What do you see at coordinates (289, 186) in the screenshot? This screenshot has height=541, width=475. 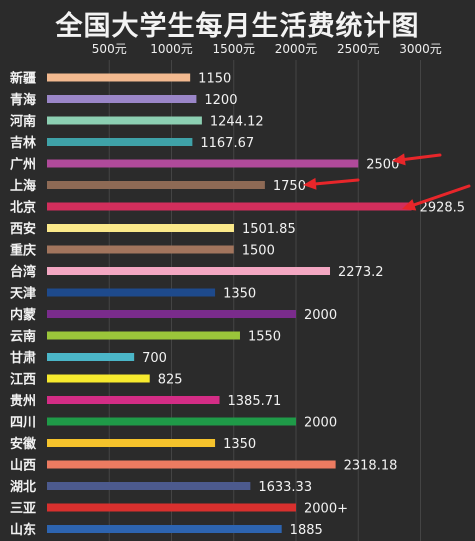 I see `value-label: 1750` at bounding box center [289, 186].